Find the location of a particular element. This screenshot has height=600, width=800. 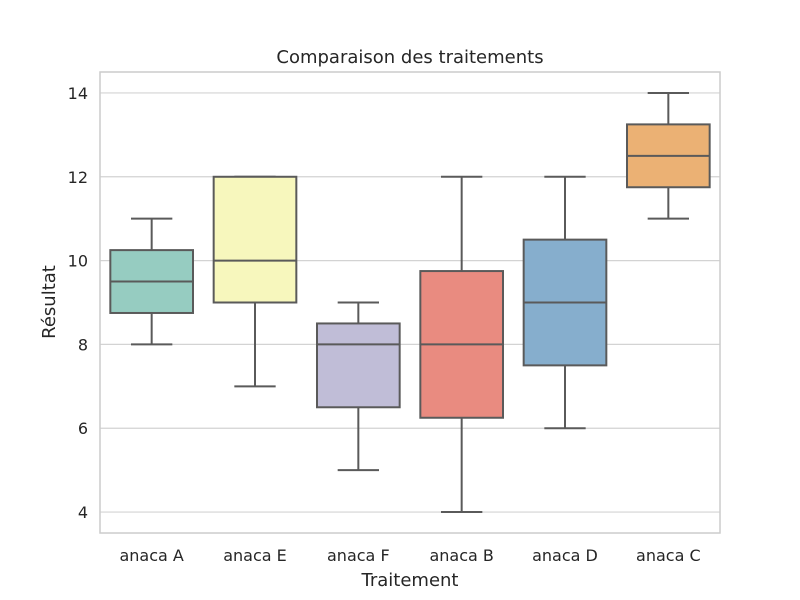

chart-title: Comparaison des traitements is located at coordinates (409, 57).